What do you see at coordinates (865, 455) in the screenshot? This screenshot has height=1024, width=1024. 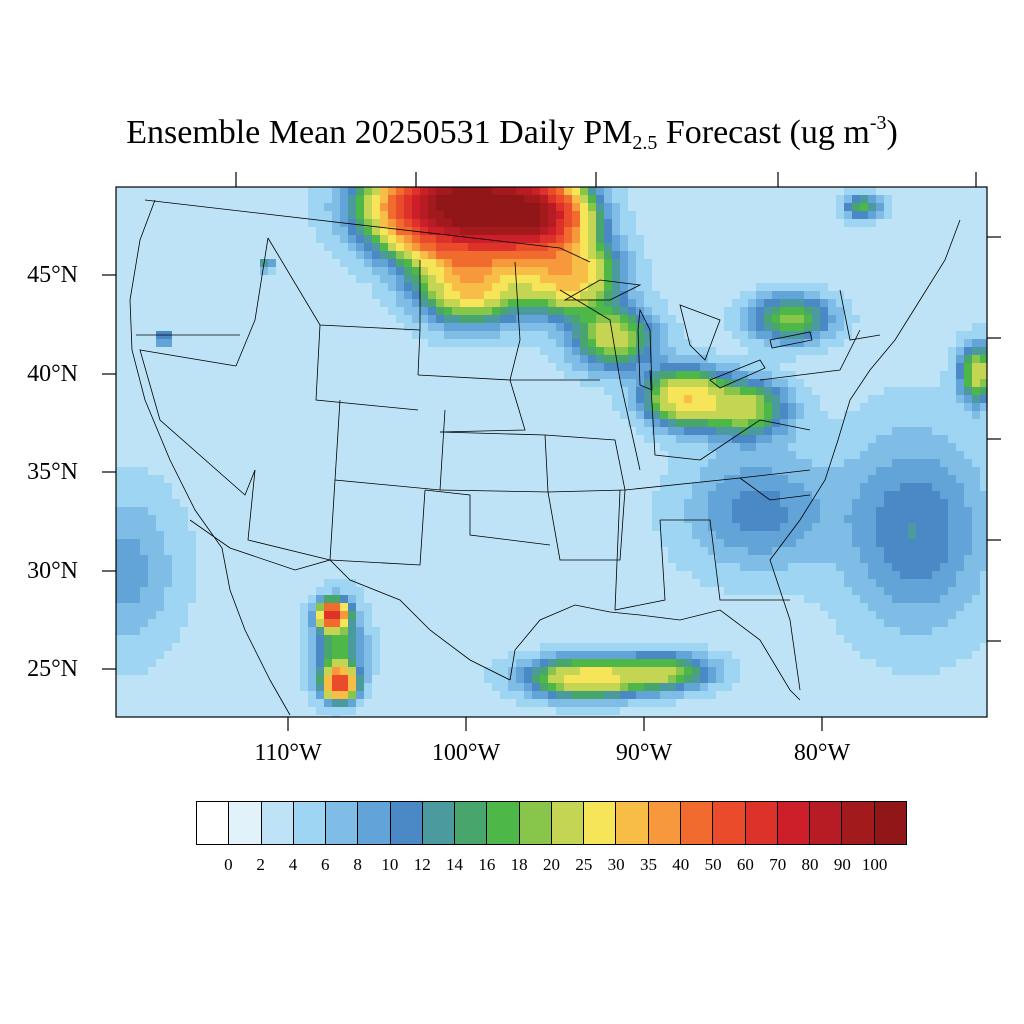 I see `east-coast` at bounding box center [865, 455].